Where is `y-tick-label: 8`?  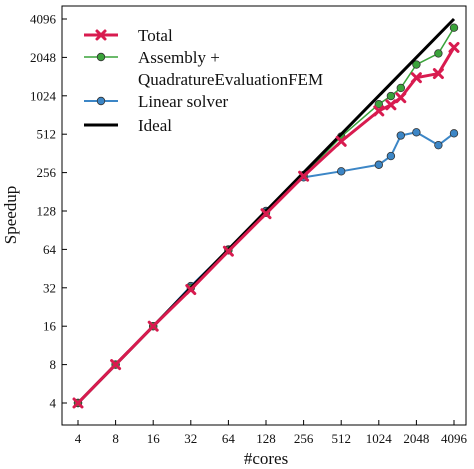
y-tick-label: 8 is located at coordinates (53, 364).